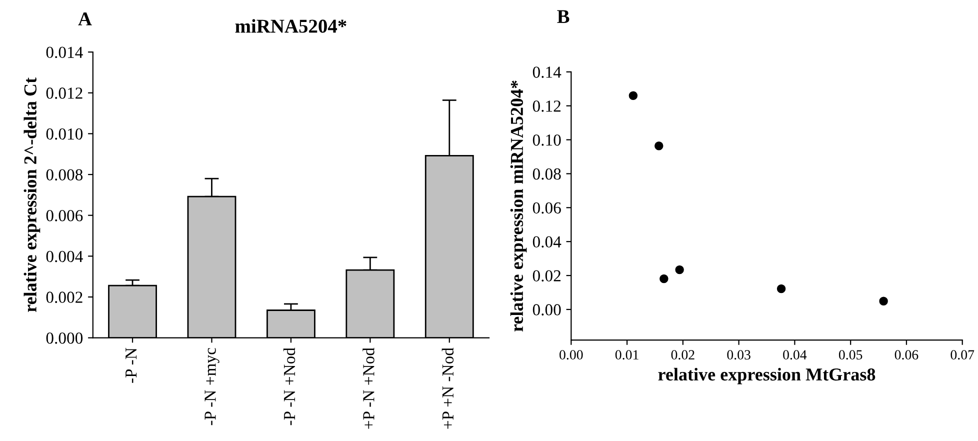  What do you see at coordinates (626, 355) in the screenshot?
I see `x-tick-label: 0.01` at bounding box center [626, 355].